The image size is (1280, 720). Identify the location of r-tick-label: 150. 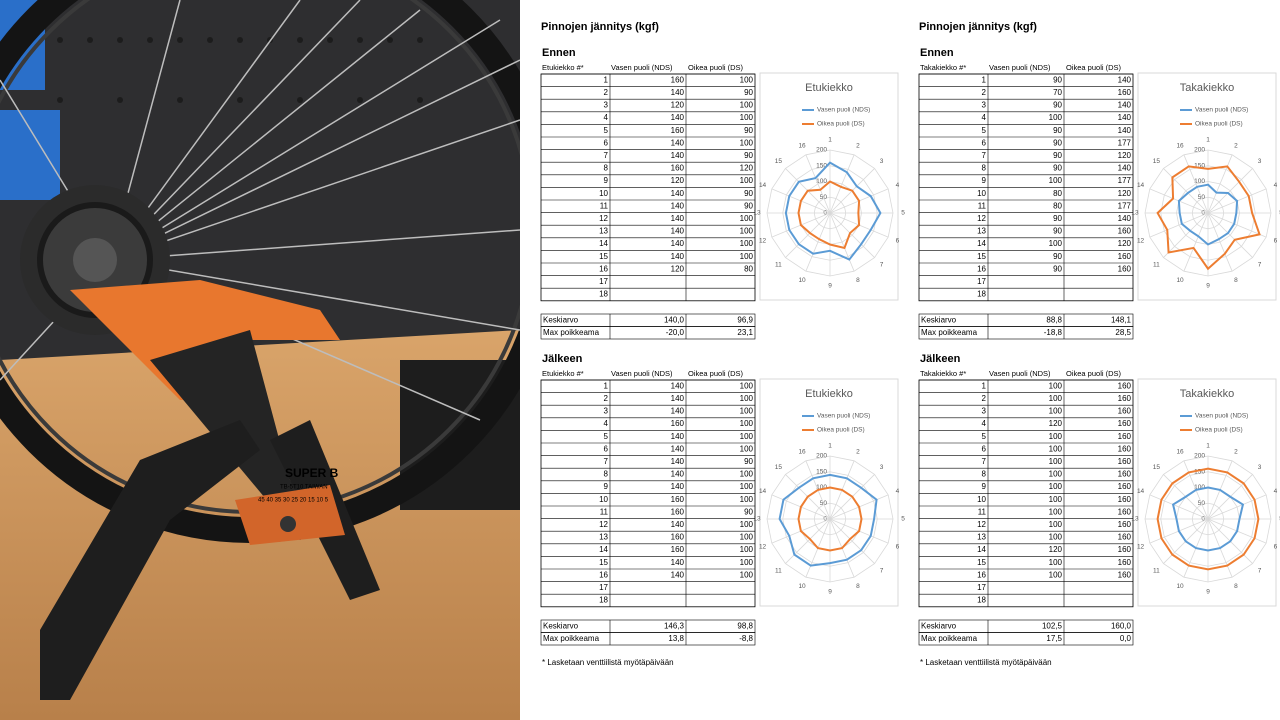
(1199, 165).